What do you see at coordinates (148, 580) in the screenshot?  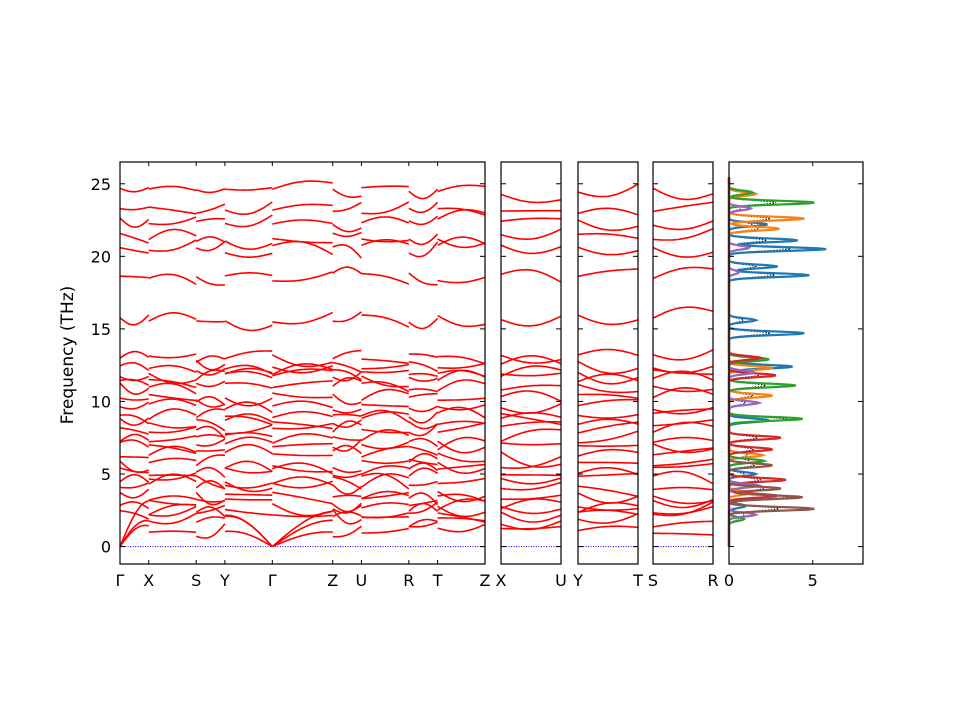 I see `x-tick-label: X` at bounding box center [148, 580].